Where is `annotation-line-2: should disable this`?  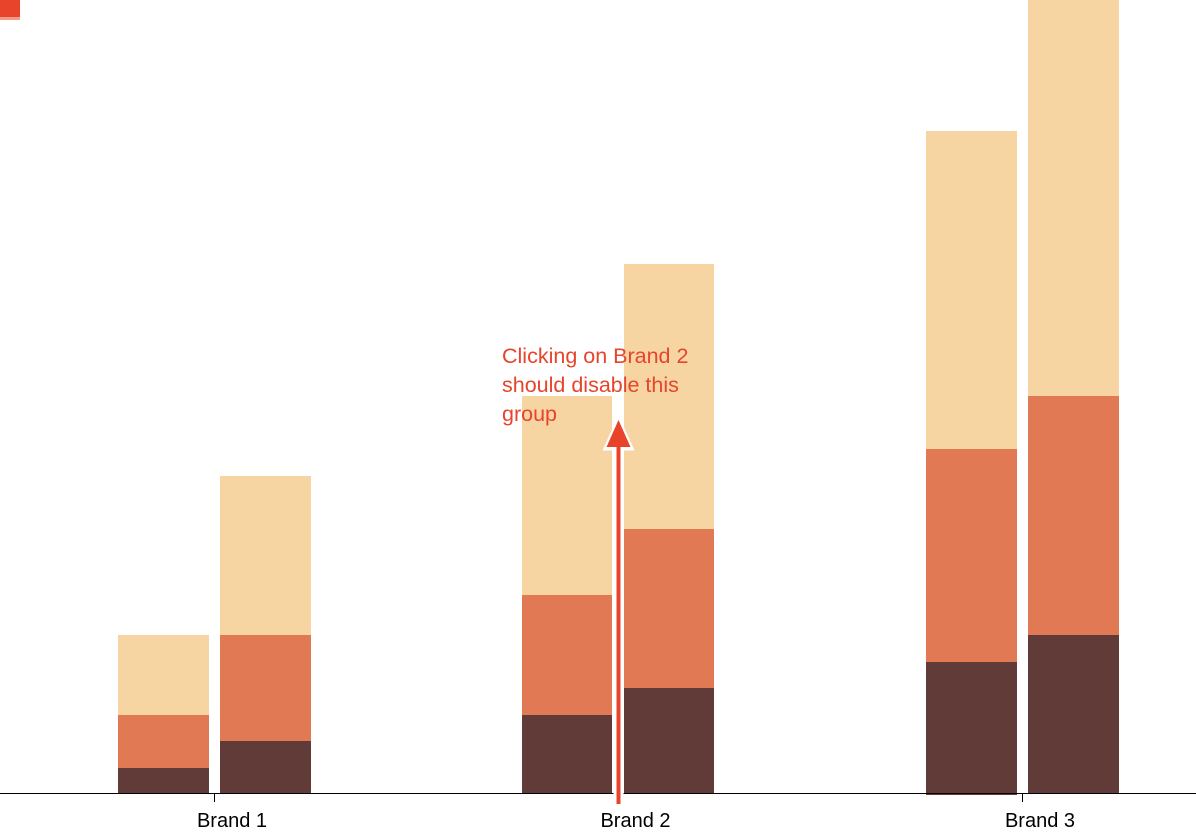
annotation-line-2: should disable this is located at coordinates (590, 385).